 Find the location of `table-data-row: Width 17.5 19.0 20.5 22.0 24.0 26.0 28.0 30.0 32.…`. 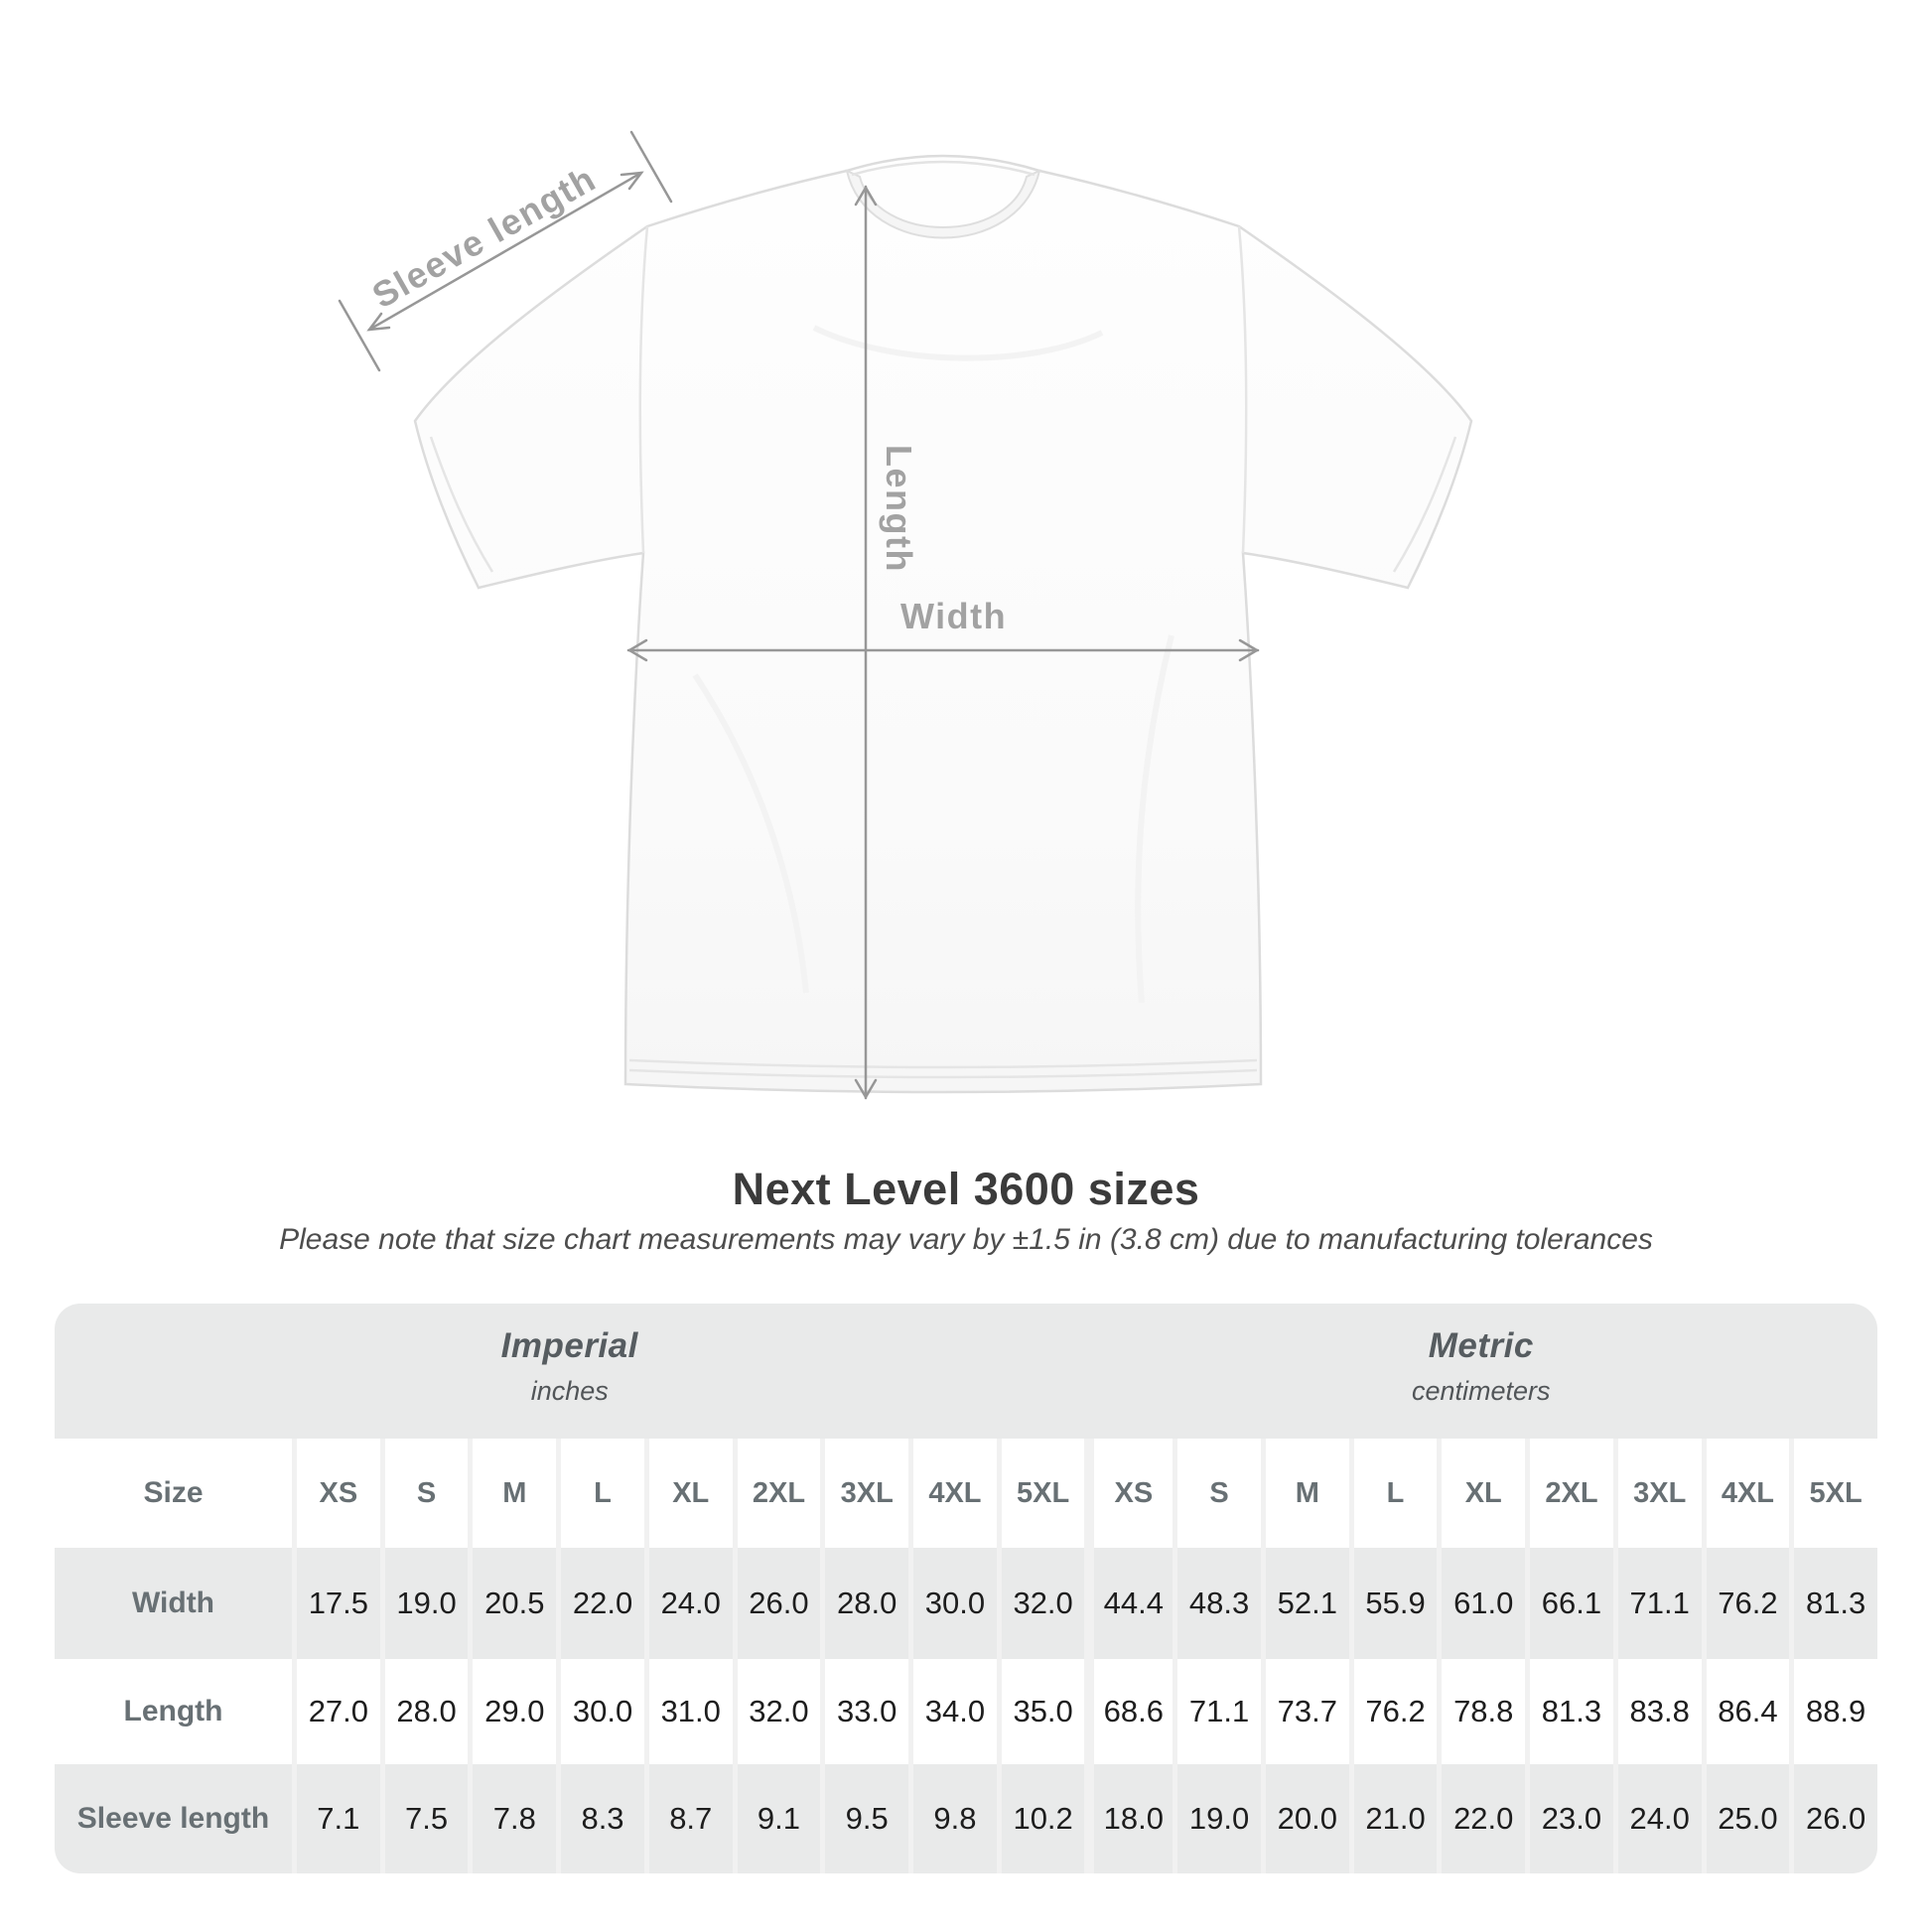

table-data-row: Width 17.5 19.0 20.5 22.0 24.0 26.0 28.0 30.0 32.… is located at coordinates (966, 1603).